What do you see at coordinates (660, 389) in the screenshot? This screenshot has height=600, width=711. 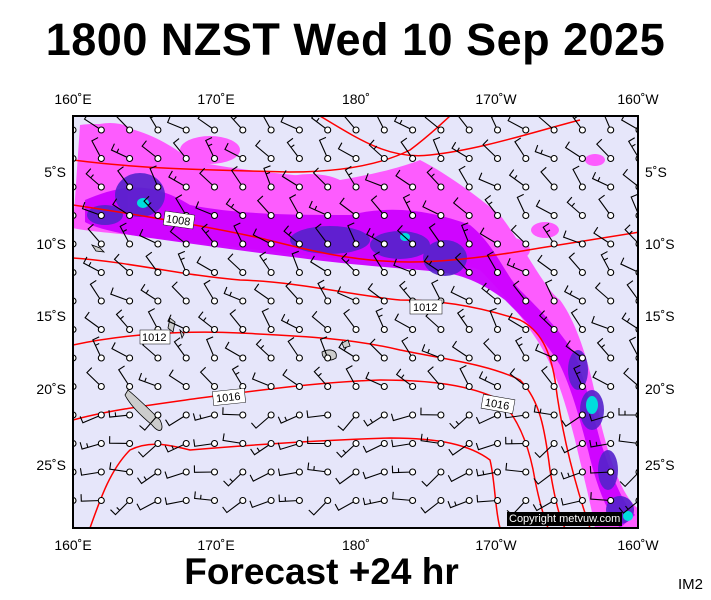 I see `lat-label-right-20s: 20˚S` at bounding box center [660, 389].